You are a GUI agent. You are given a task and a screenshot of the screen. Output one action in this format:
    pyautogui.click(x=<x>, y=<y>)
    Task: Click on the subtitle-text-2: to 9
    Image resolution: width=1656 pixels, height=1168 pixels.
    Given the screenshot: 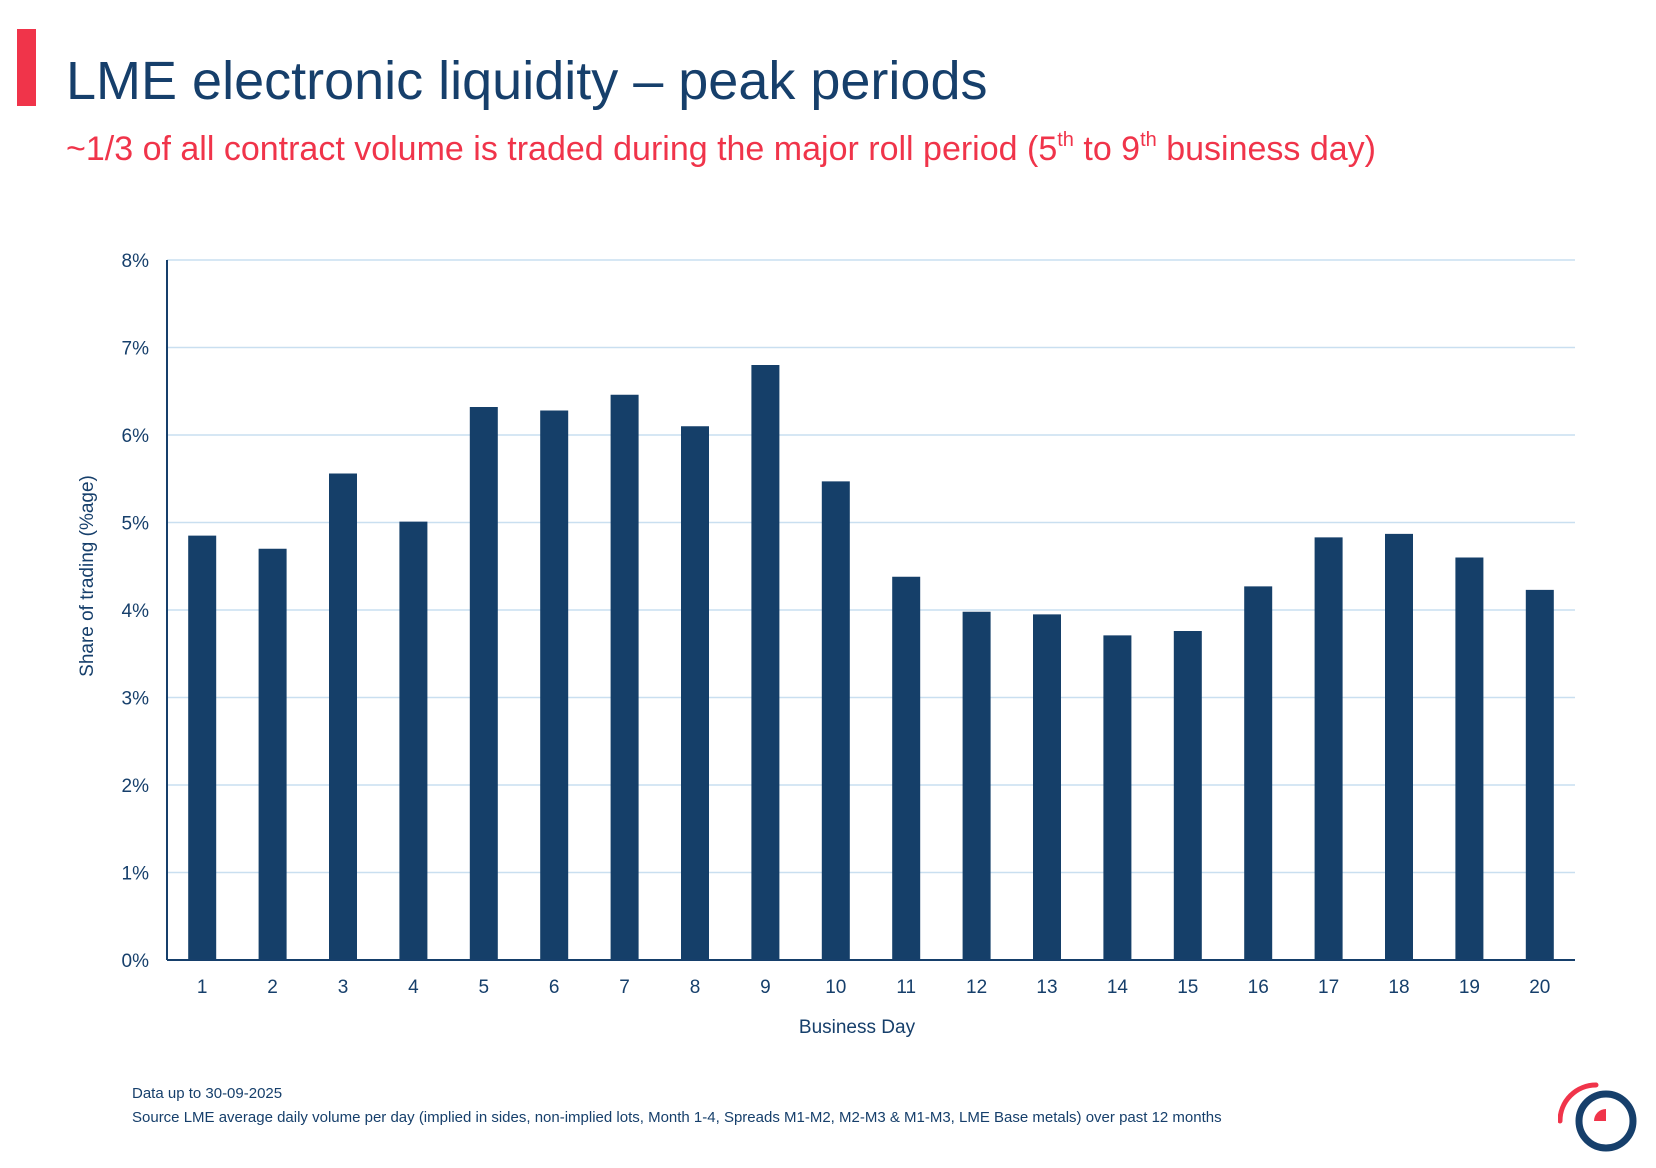 What is the action you would take?
    pyautogui.click(x=1107, y=149)
    